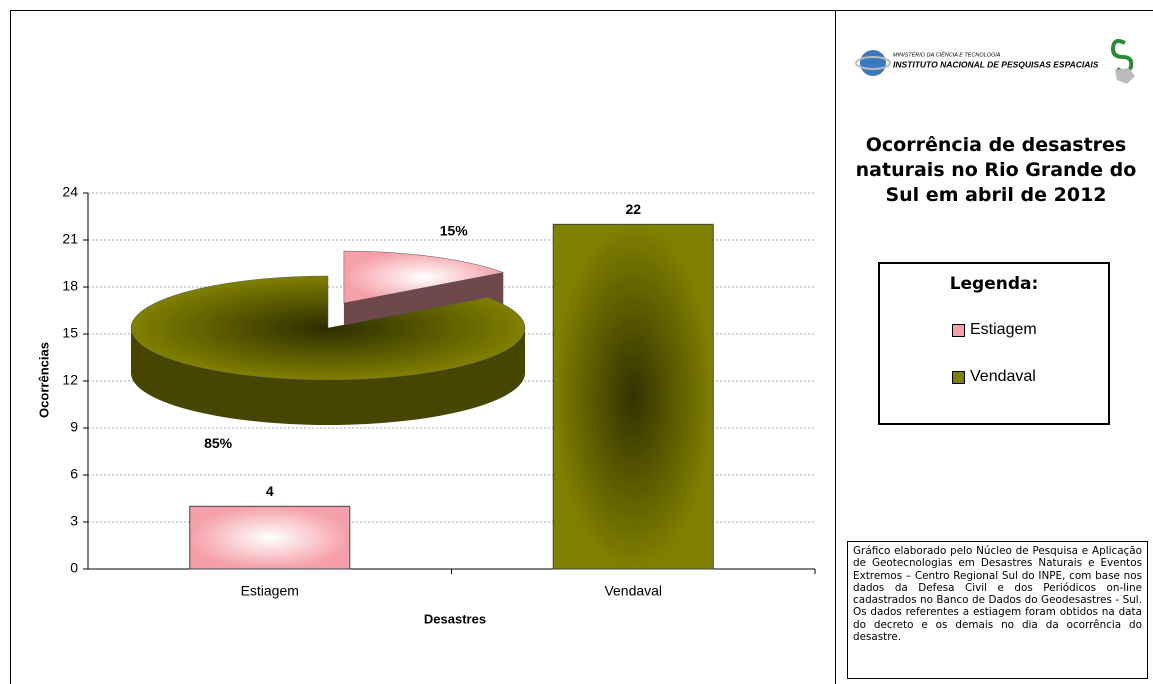  I want to click on pie-side, so click(328, 376).